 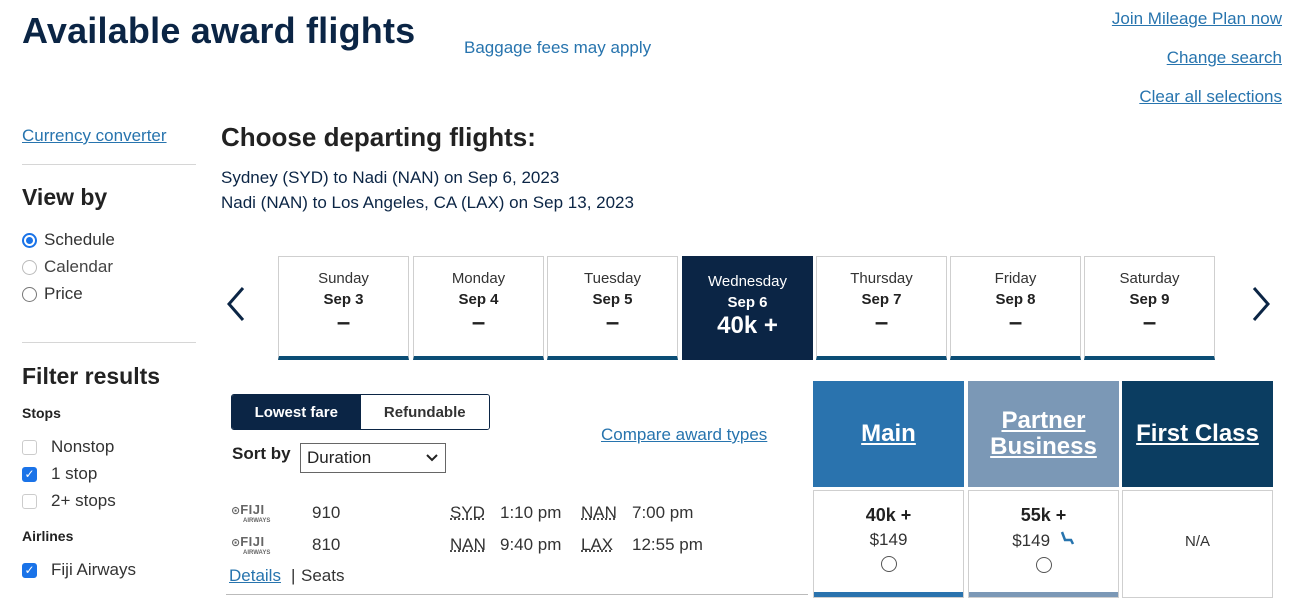 I want to click on compare-award-types-link: Compare award types, so click(x=684, y=434).